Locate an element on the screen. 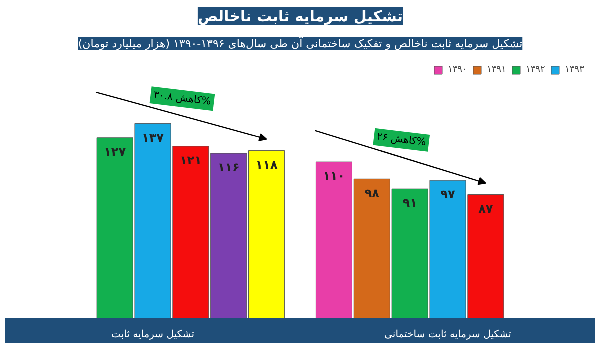  legend-label: ۱۳۹۰ is located at coordinates (458, 70).